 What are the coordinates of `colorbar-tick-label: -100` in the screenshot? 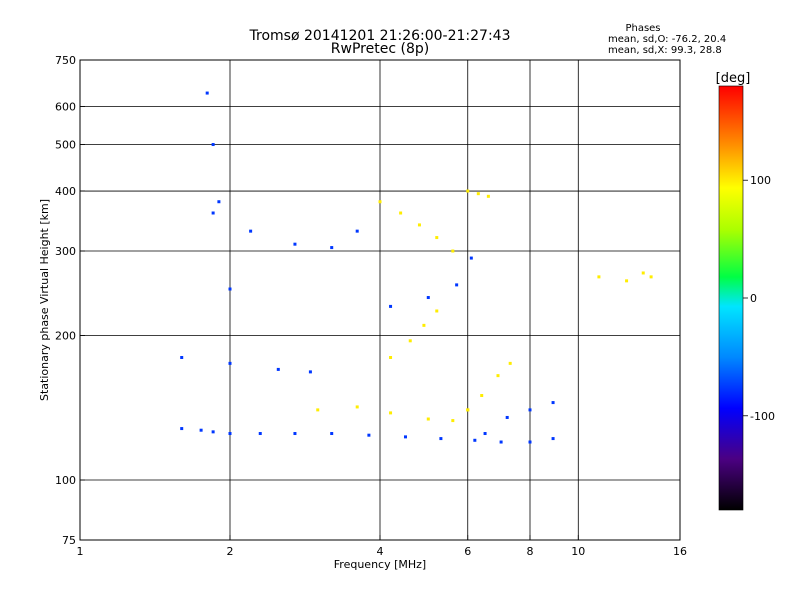 It's located at (762, 416).